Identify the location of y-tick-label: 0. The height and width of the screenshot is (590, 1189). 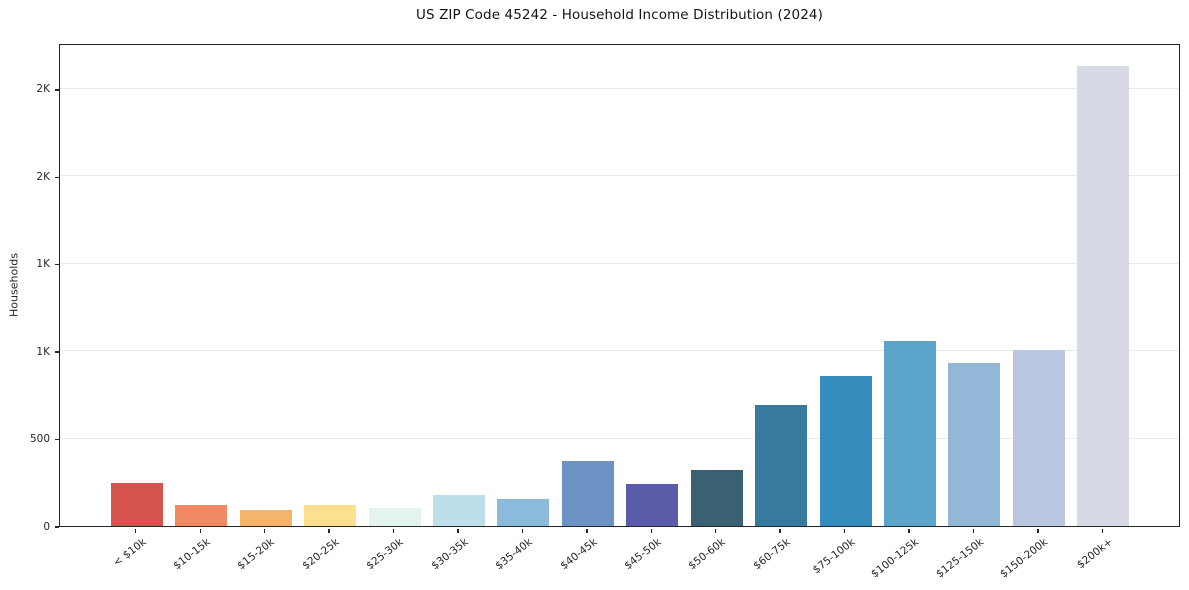
(46, 526).